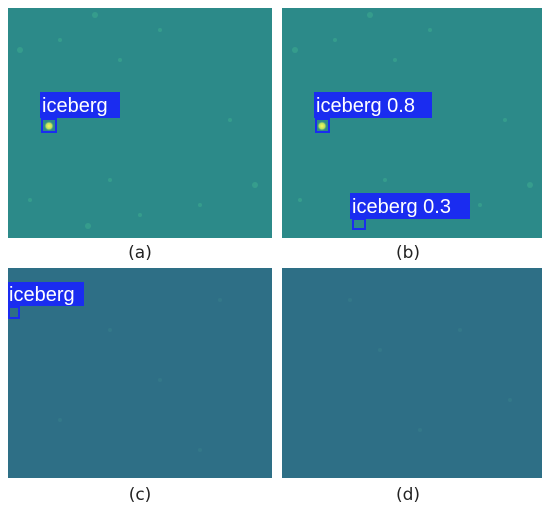  I want to click on detection-label: iceberg 0.3, so click(401, 207).